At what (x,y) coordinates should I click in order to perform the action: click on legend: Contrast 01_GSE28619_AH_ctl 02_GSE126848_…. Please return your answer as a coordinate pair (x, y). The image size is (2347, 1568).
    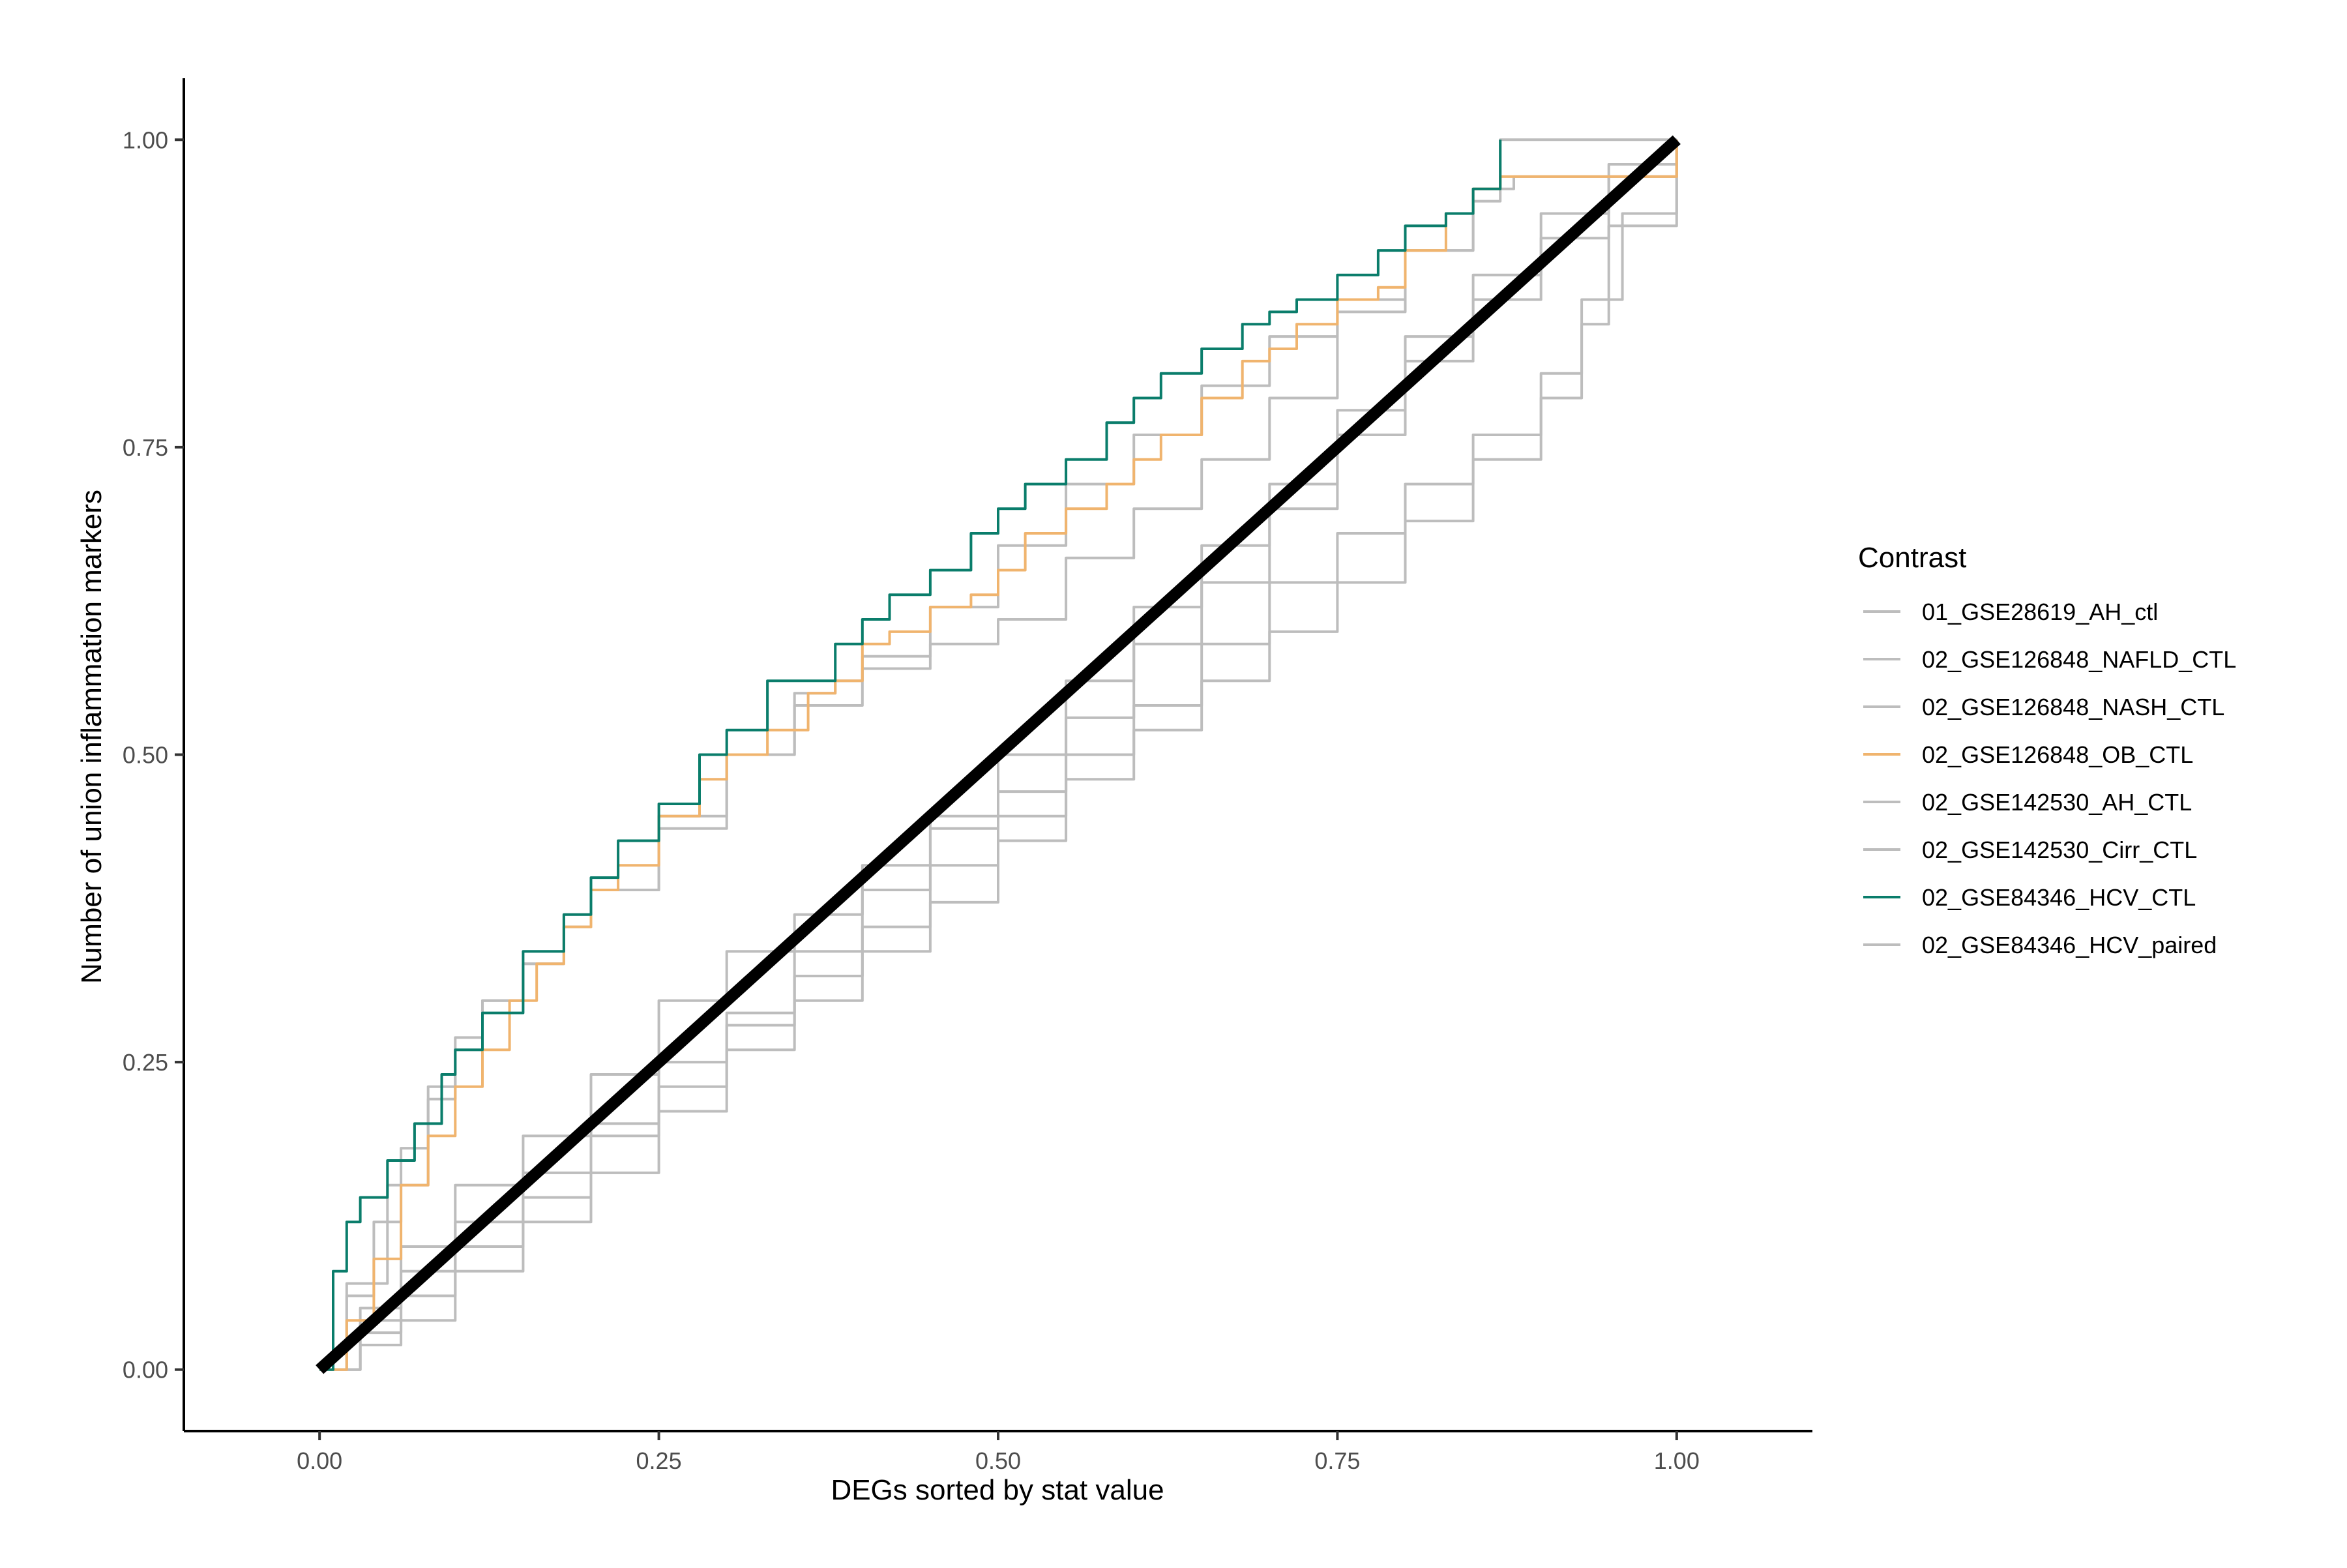
    Looking at the image, I should click on (2047, 750).